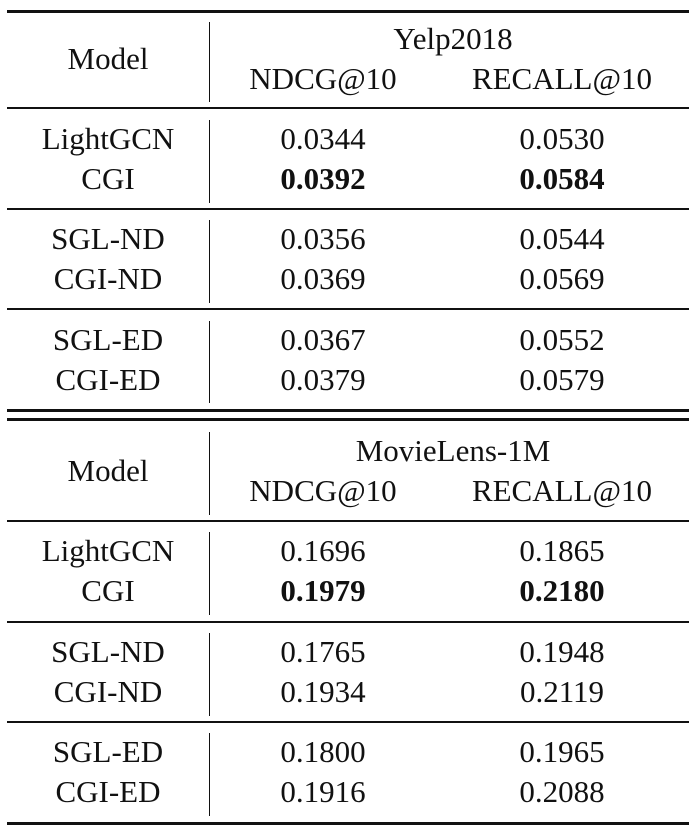  What do you see at coordinates (562, 550) in the screenshot?
I see `recall-value: 0.1865` at bounding box center [562, 550].